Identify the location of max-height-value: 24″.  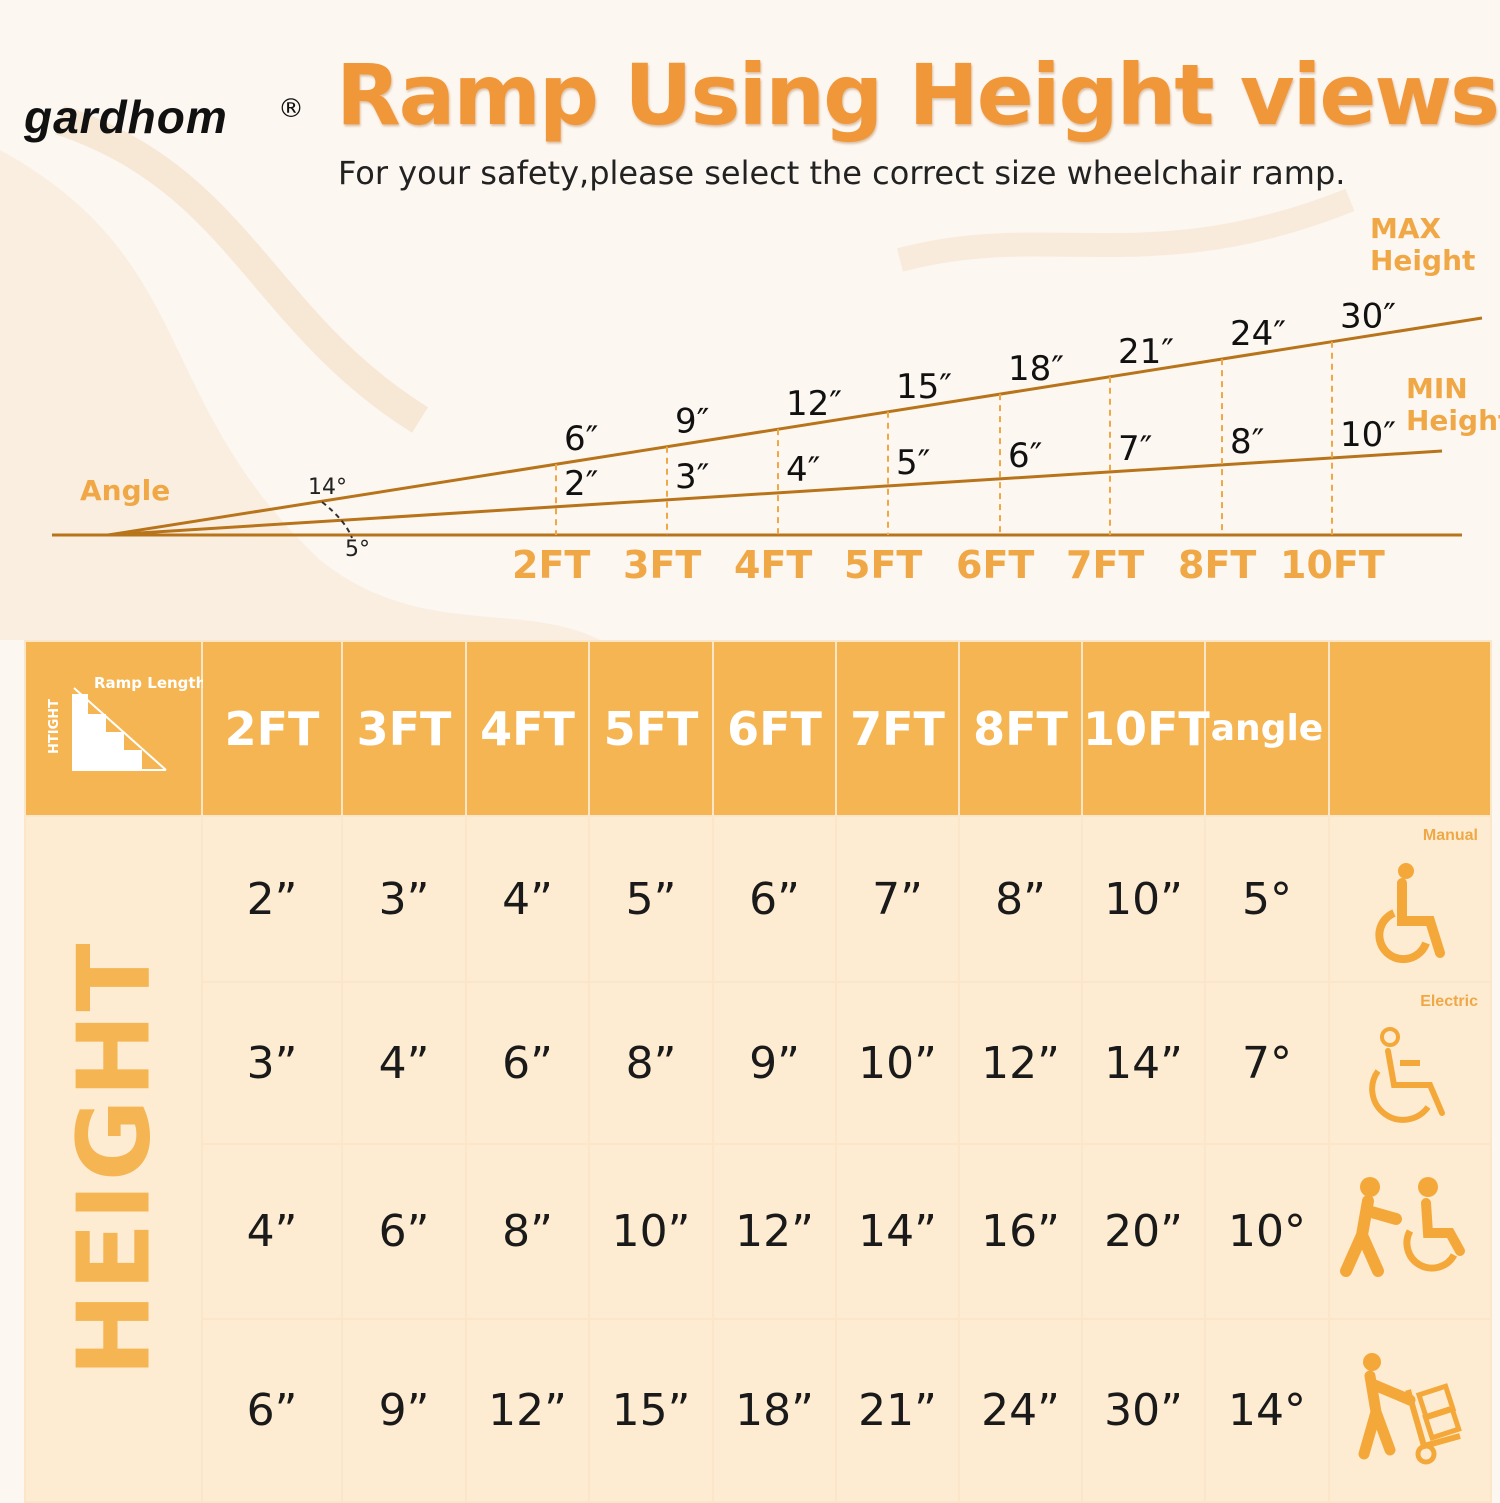
(1258, 334).